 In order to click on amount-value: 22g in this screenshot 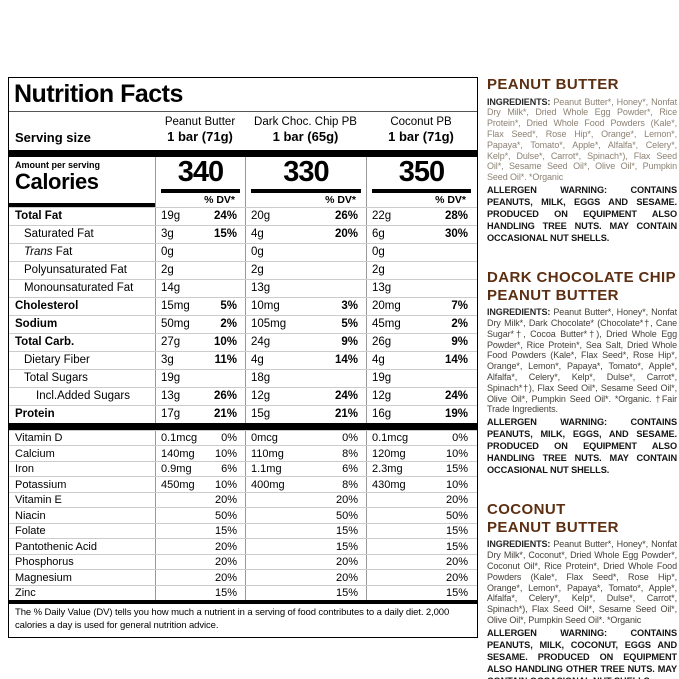, I will do `click(382, 216)`.